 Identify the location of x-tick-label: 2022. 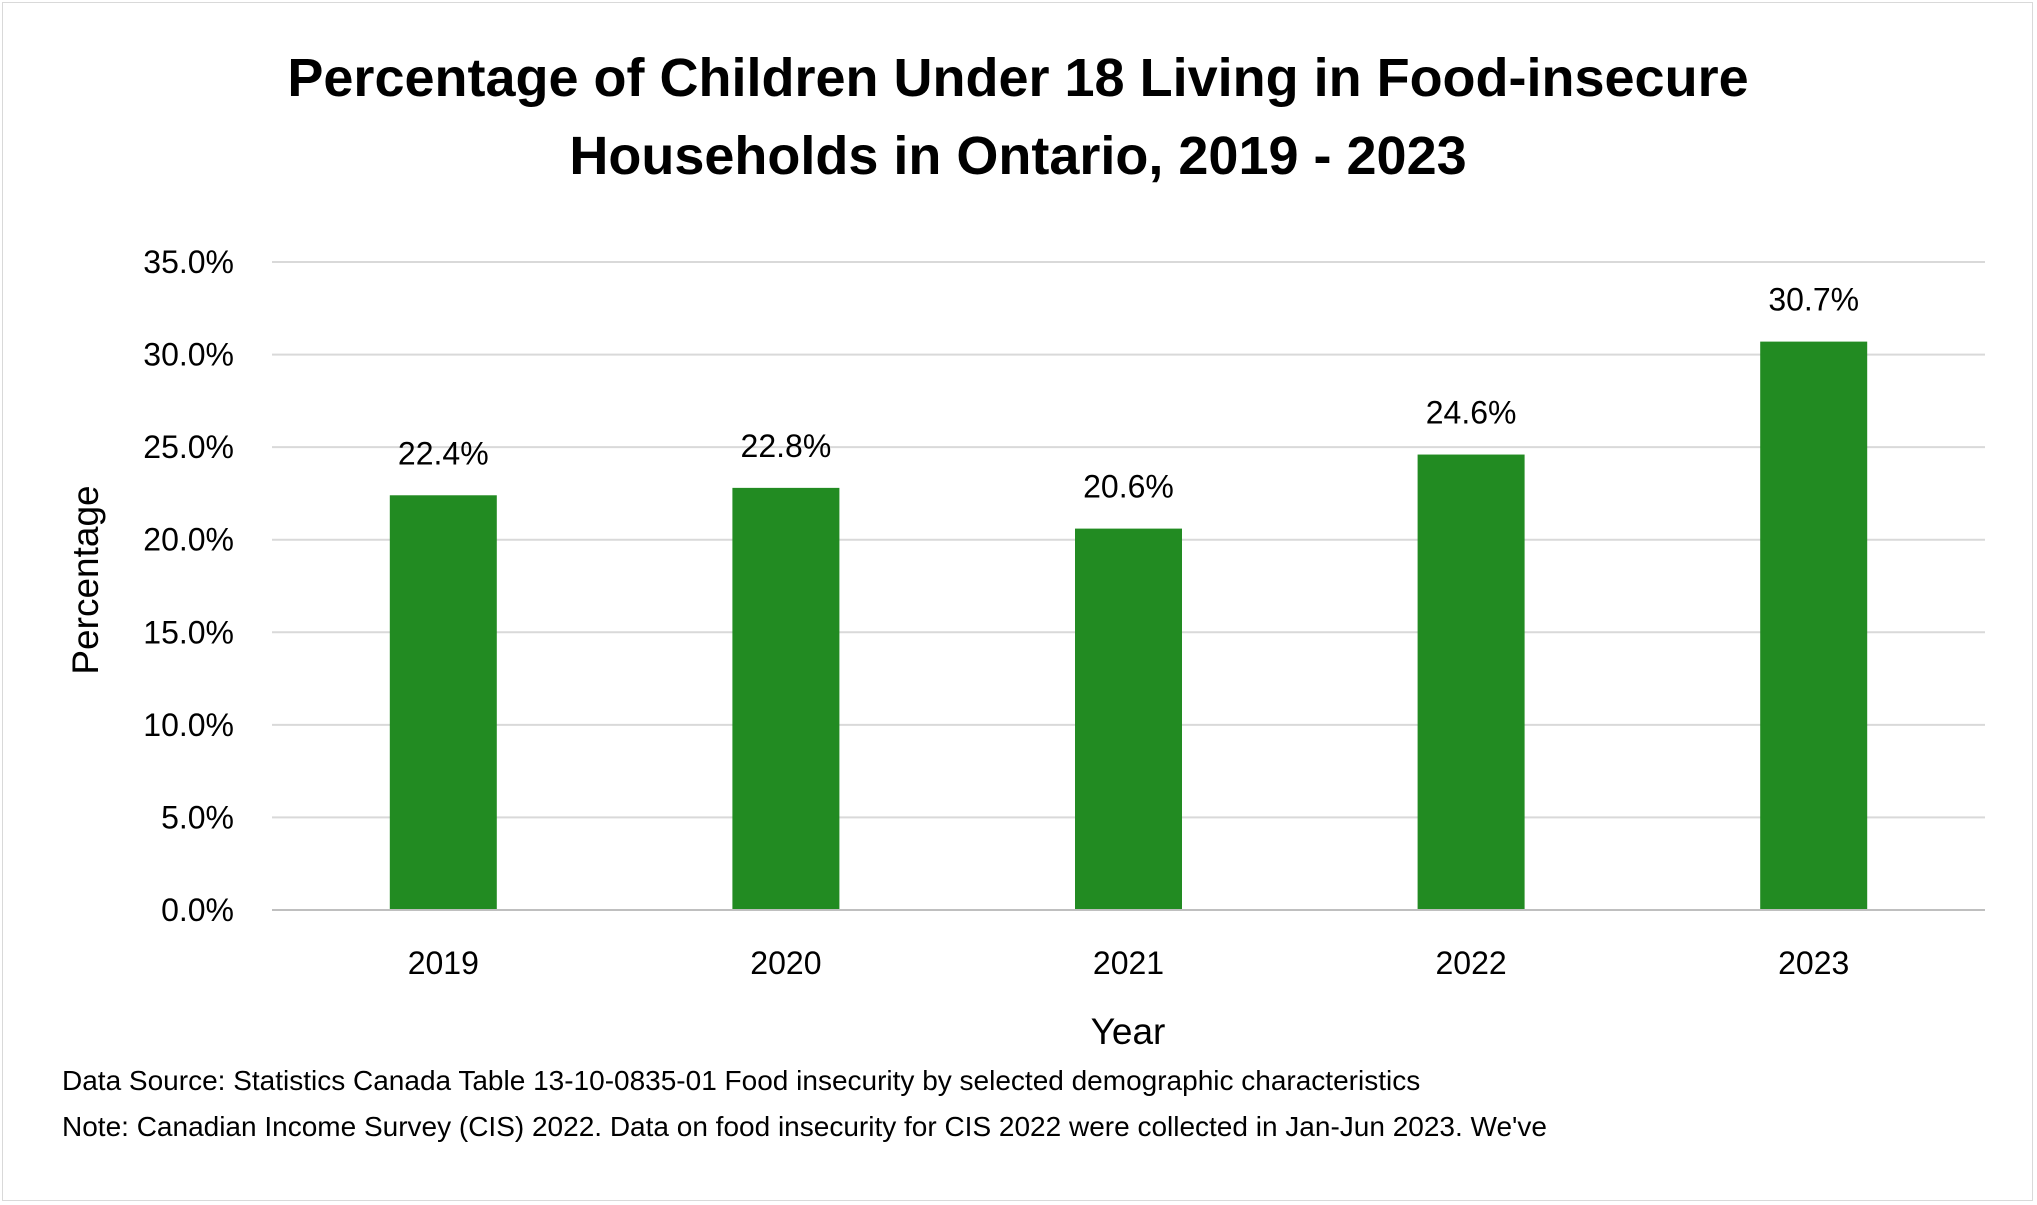
(1471, 963).